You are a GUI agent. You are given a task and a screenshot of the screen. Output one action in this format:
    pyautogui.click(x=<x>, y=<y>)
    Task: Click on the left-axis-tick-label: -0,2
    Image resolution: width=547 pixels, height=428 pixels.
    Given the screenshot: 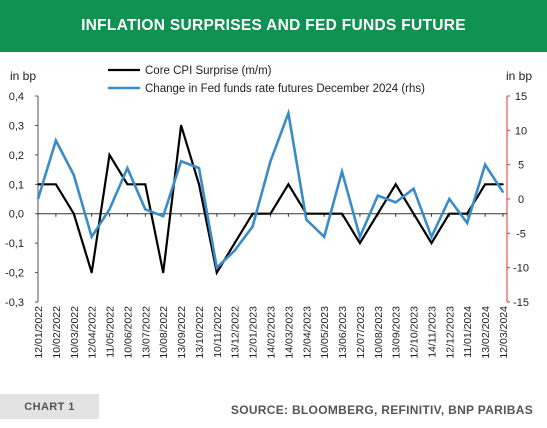 What is the action you would take?
    pyautogui.click(x=14, y=274)
    